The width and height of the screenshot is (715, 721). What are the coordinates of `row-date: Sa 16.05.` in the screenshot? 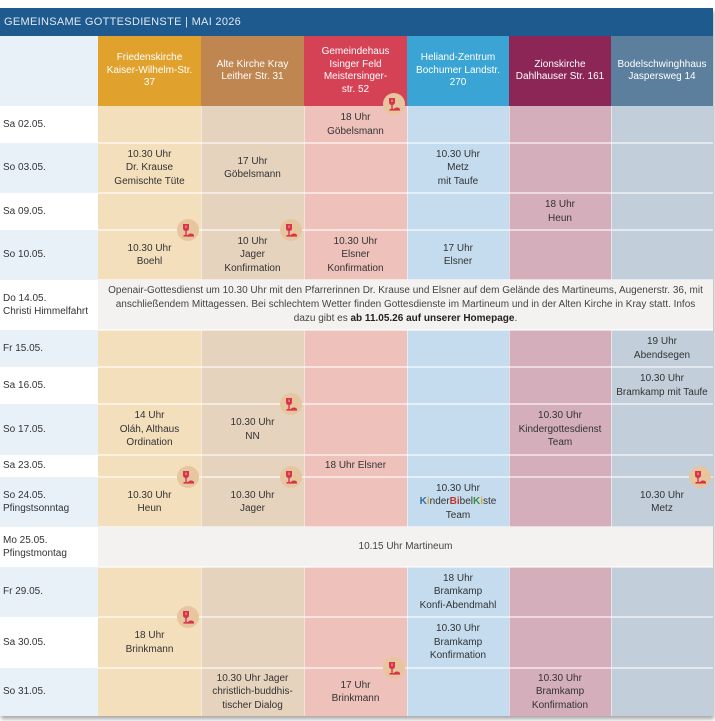 It's located at (49, 385).